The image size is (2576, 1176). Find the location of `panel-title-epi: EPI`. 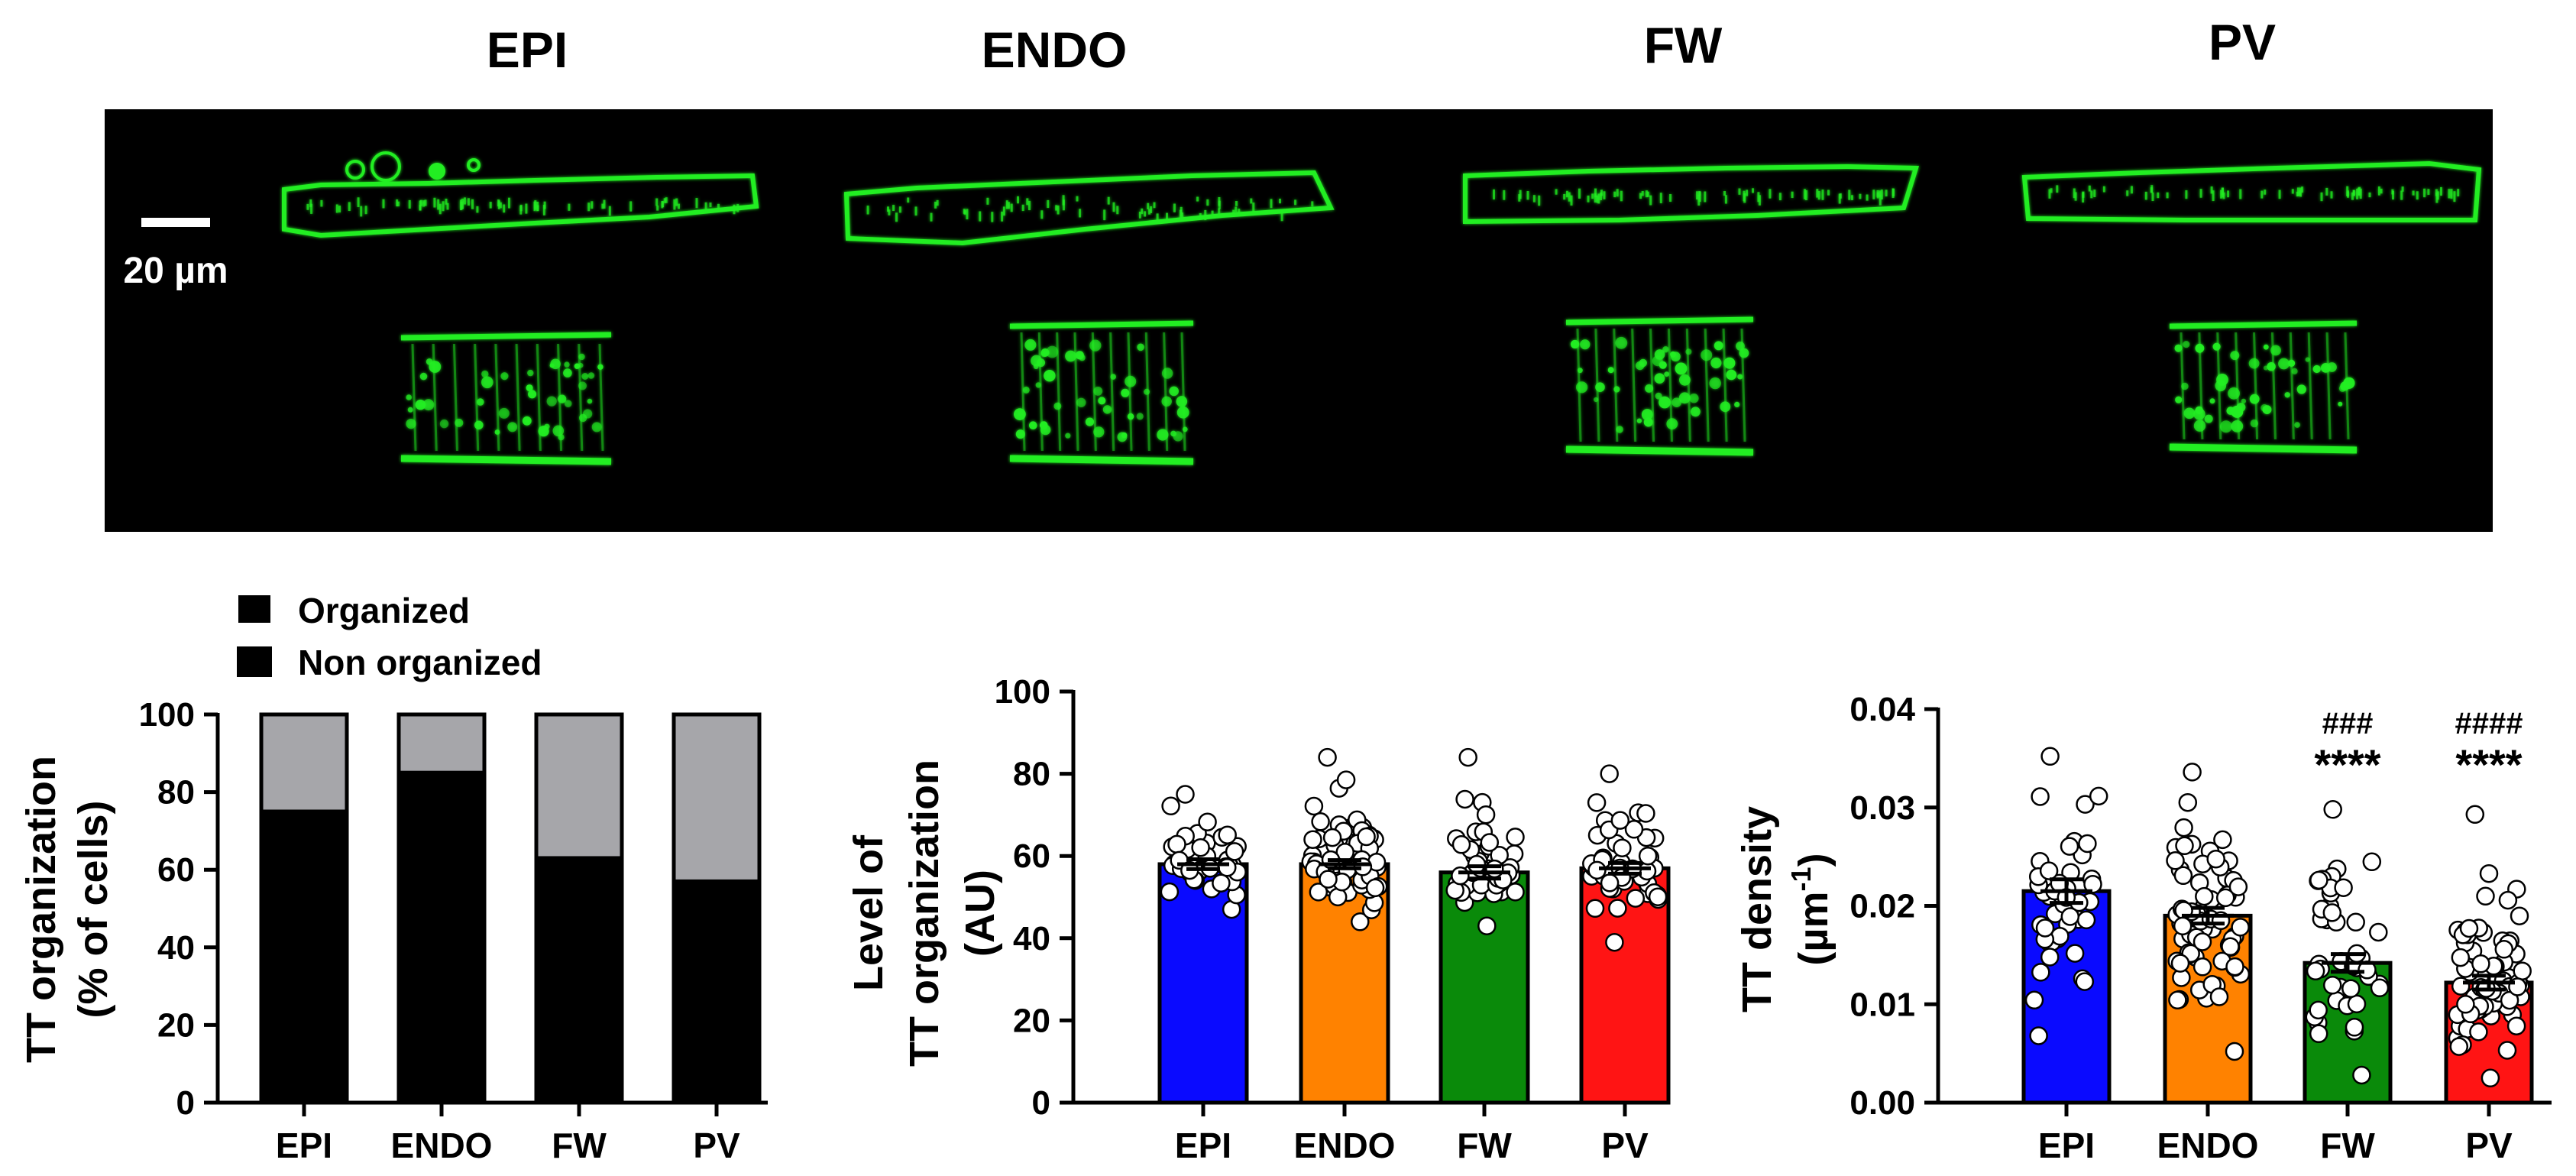

panel-title-epi: EPI is located at coordinates (527, 49).